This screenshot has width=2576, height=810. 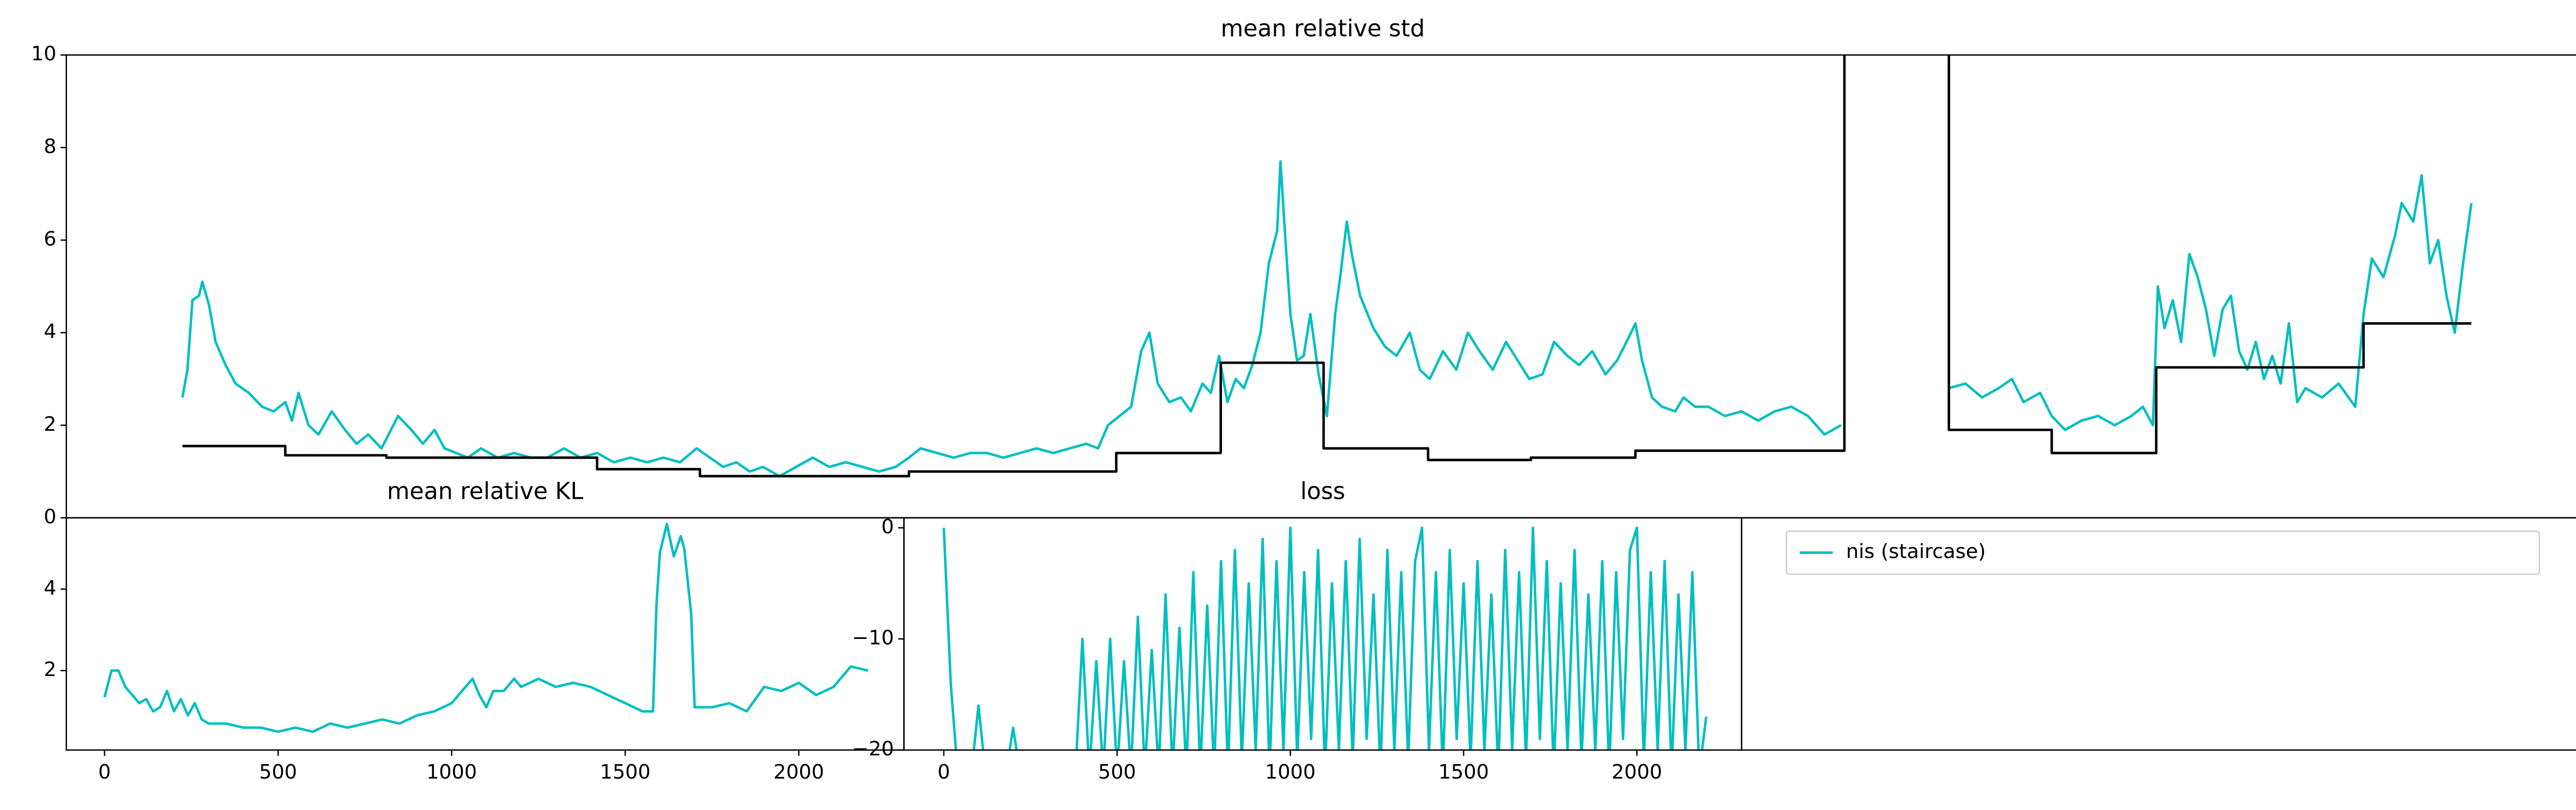 I want to click on axes-title: mean relative KL, so click(x=485, y=492).